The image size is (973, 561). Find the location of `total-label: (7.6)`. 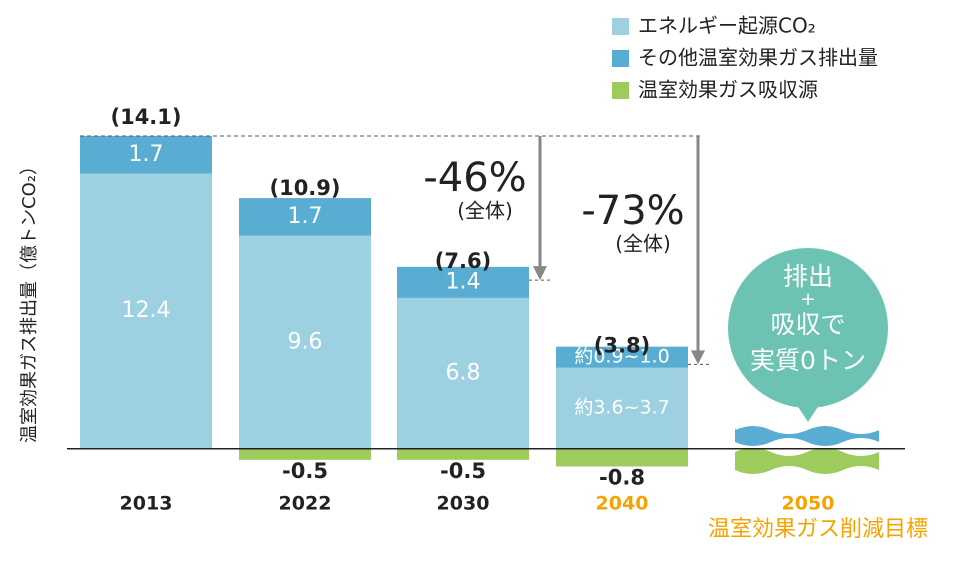

total-label: (7.6) is located at coordinates (463, 261).